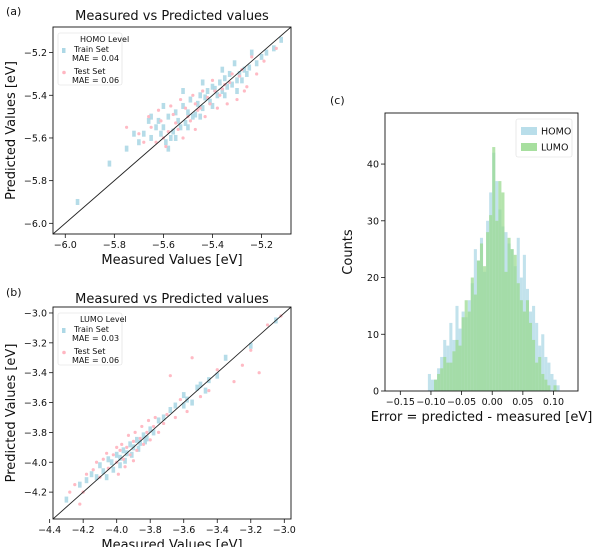 The height and width of the screenshot is (547, 600). What do you see at coordinates (461, 402) in the screenshot?
I see `x-tick-label: −0.05` at bounding box center [461, 402].